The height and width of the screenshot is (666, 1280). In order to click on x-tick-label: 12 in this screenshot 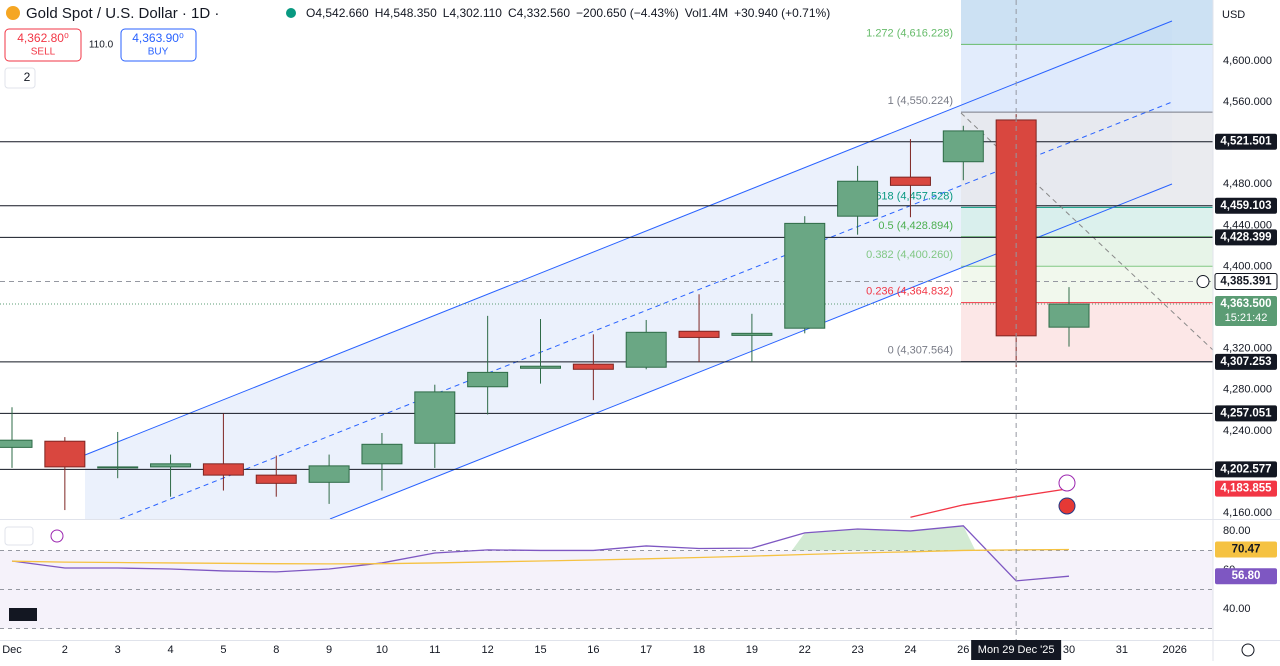, I will do `click(488, 650)`.